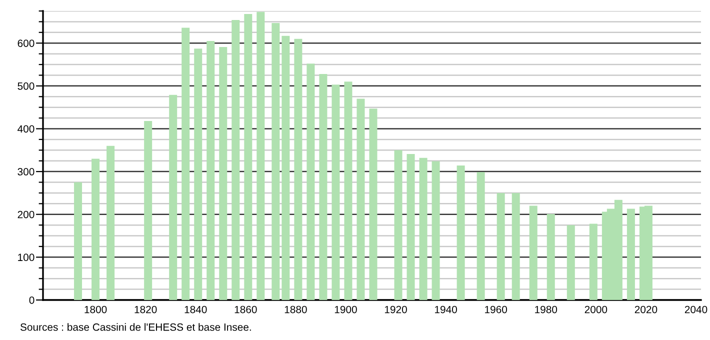 The height and width of the screenshot is (340, 710). Describe the element at coordinates (395, 310) in the screenshot. I see `x-tick-label: 1920` at that location.